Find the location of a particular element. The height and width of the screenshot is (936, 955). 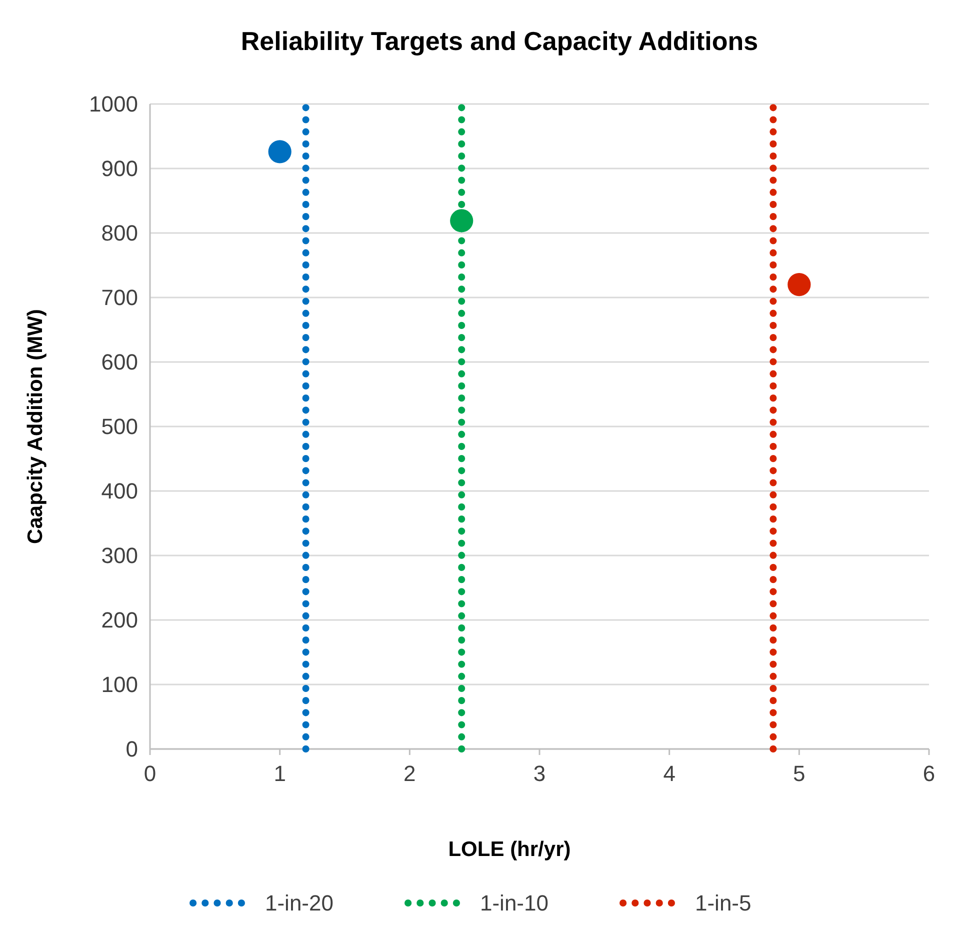

x-axis-title: LOLE (hr/yr) is located at coordinates (509, 849).